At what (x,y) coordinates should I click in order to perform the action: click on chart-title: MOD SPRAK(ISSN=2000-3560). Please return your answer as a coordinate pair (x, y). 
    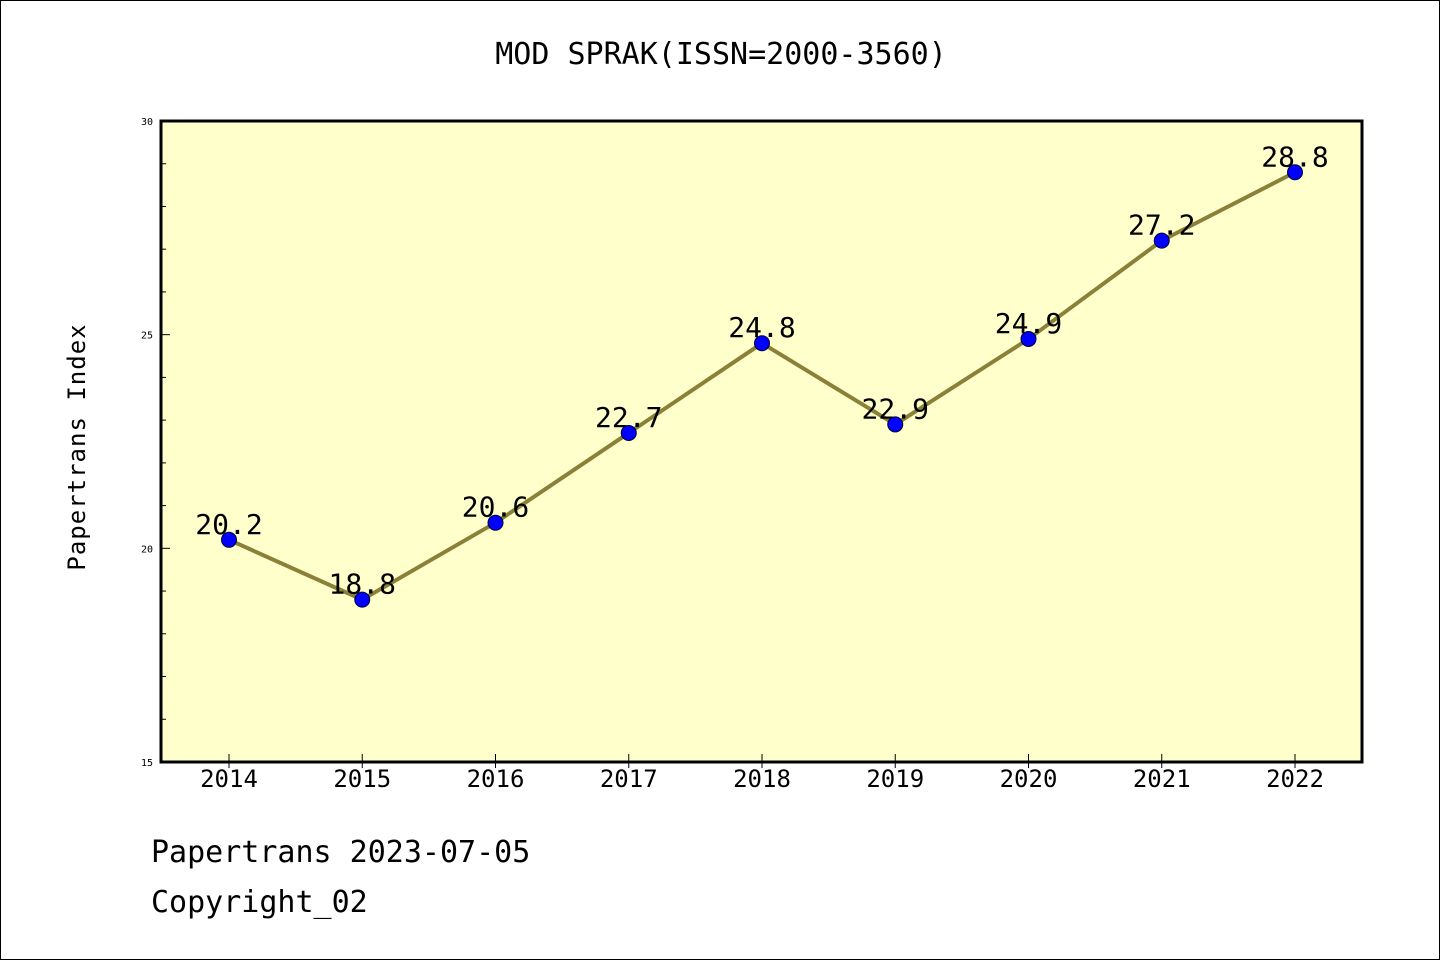
    Looking at the image, I should click on (721, 54).